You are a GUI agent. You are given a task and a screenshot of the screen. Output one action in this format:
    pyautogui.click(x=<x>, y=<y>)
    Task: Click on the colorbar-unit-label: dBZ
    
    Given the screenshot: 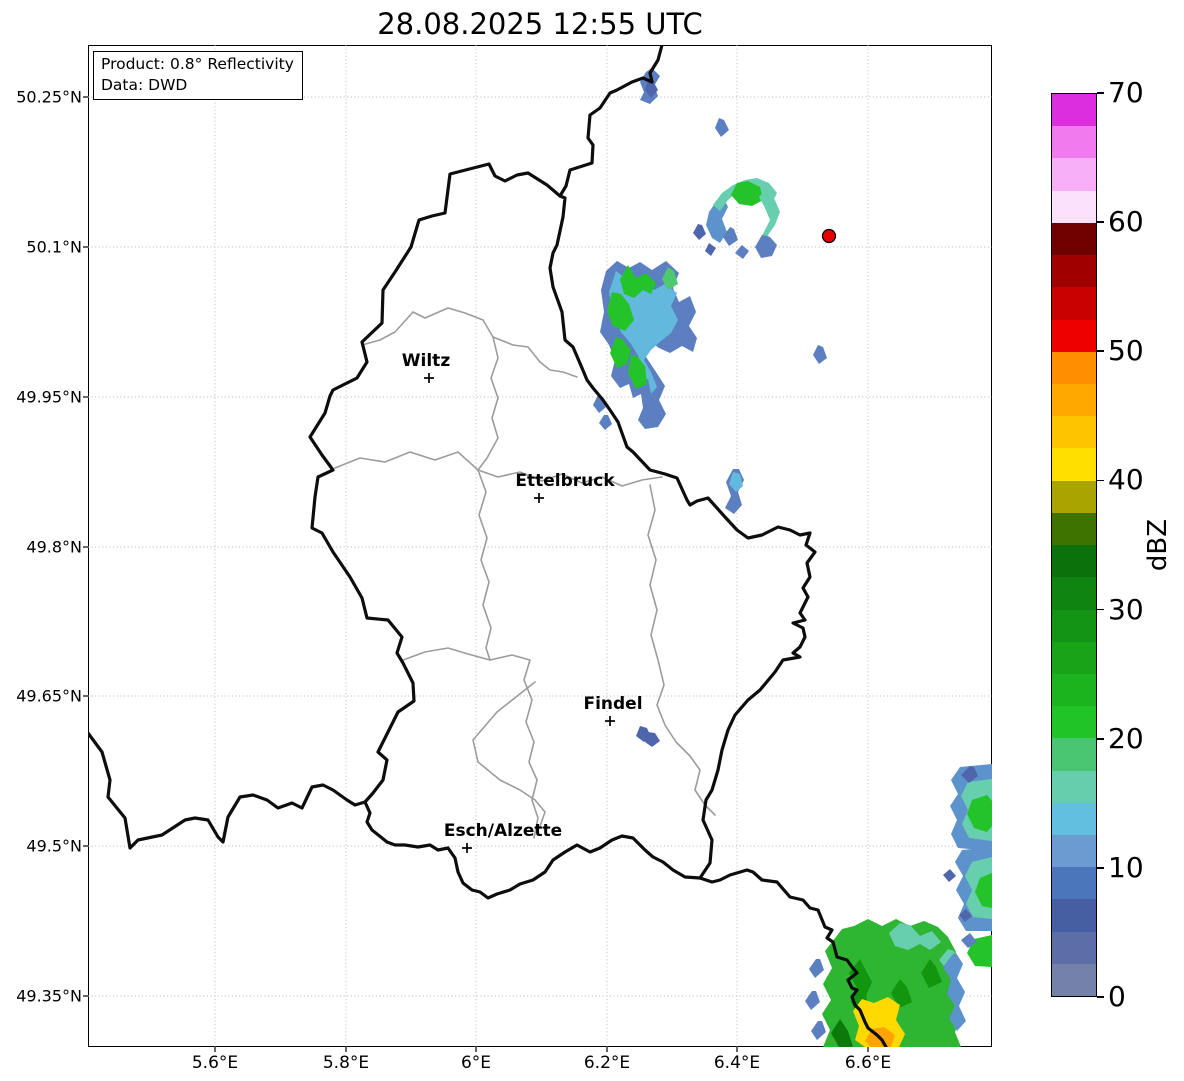 What is the action you would take?
    pyautogui.click(x=1158, y=545)
    